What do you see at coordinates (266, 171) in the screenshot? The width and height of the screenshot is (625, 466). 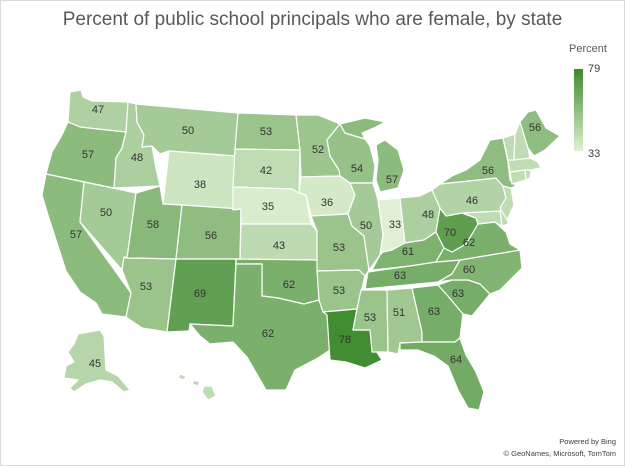 I see `value-label-SD: 42` at bounding box center [266, 171].